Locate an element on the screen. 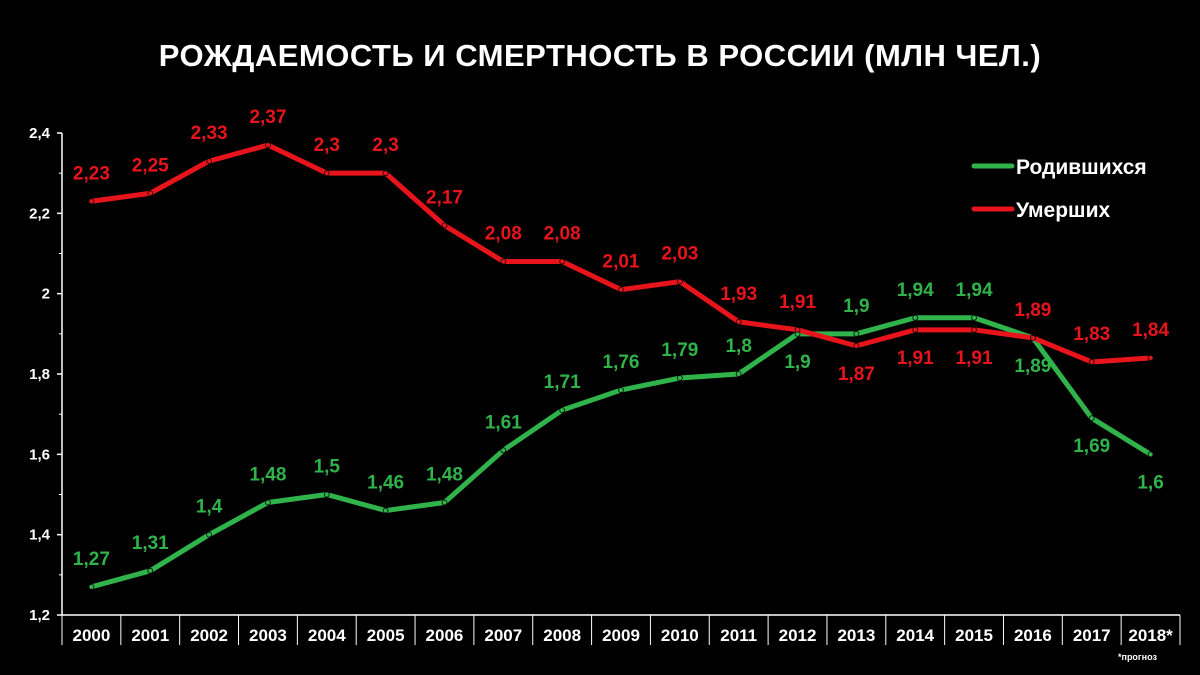 The image size is (1200, 675). x-tick-label: 2001 is located at coordinates (150, 635).